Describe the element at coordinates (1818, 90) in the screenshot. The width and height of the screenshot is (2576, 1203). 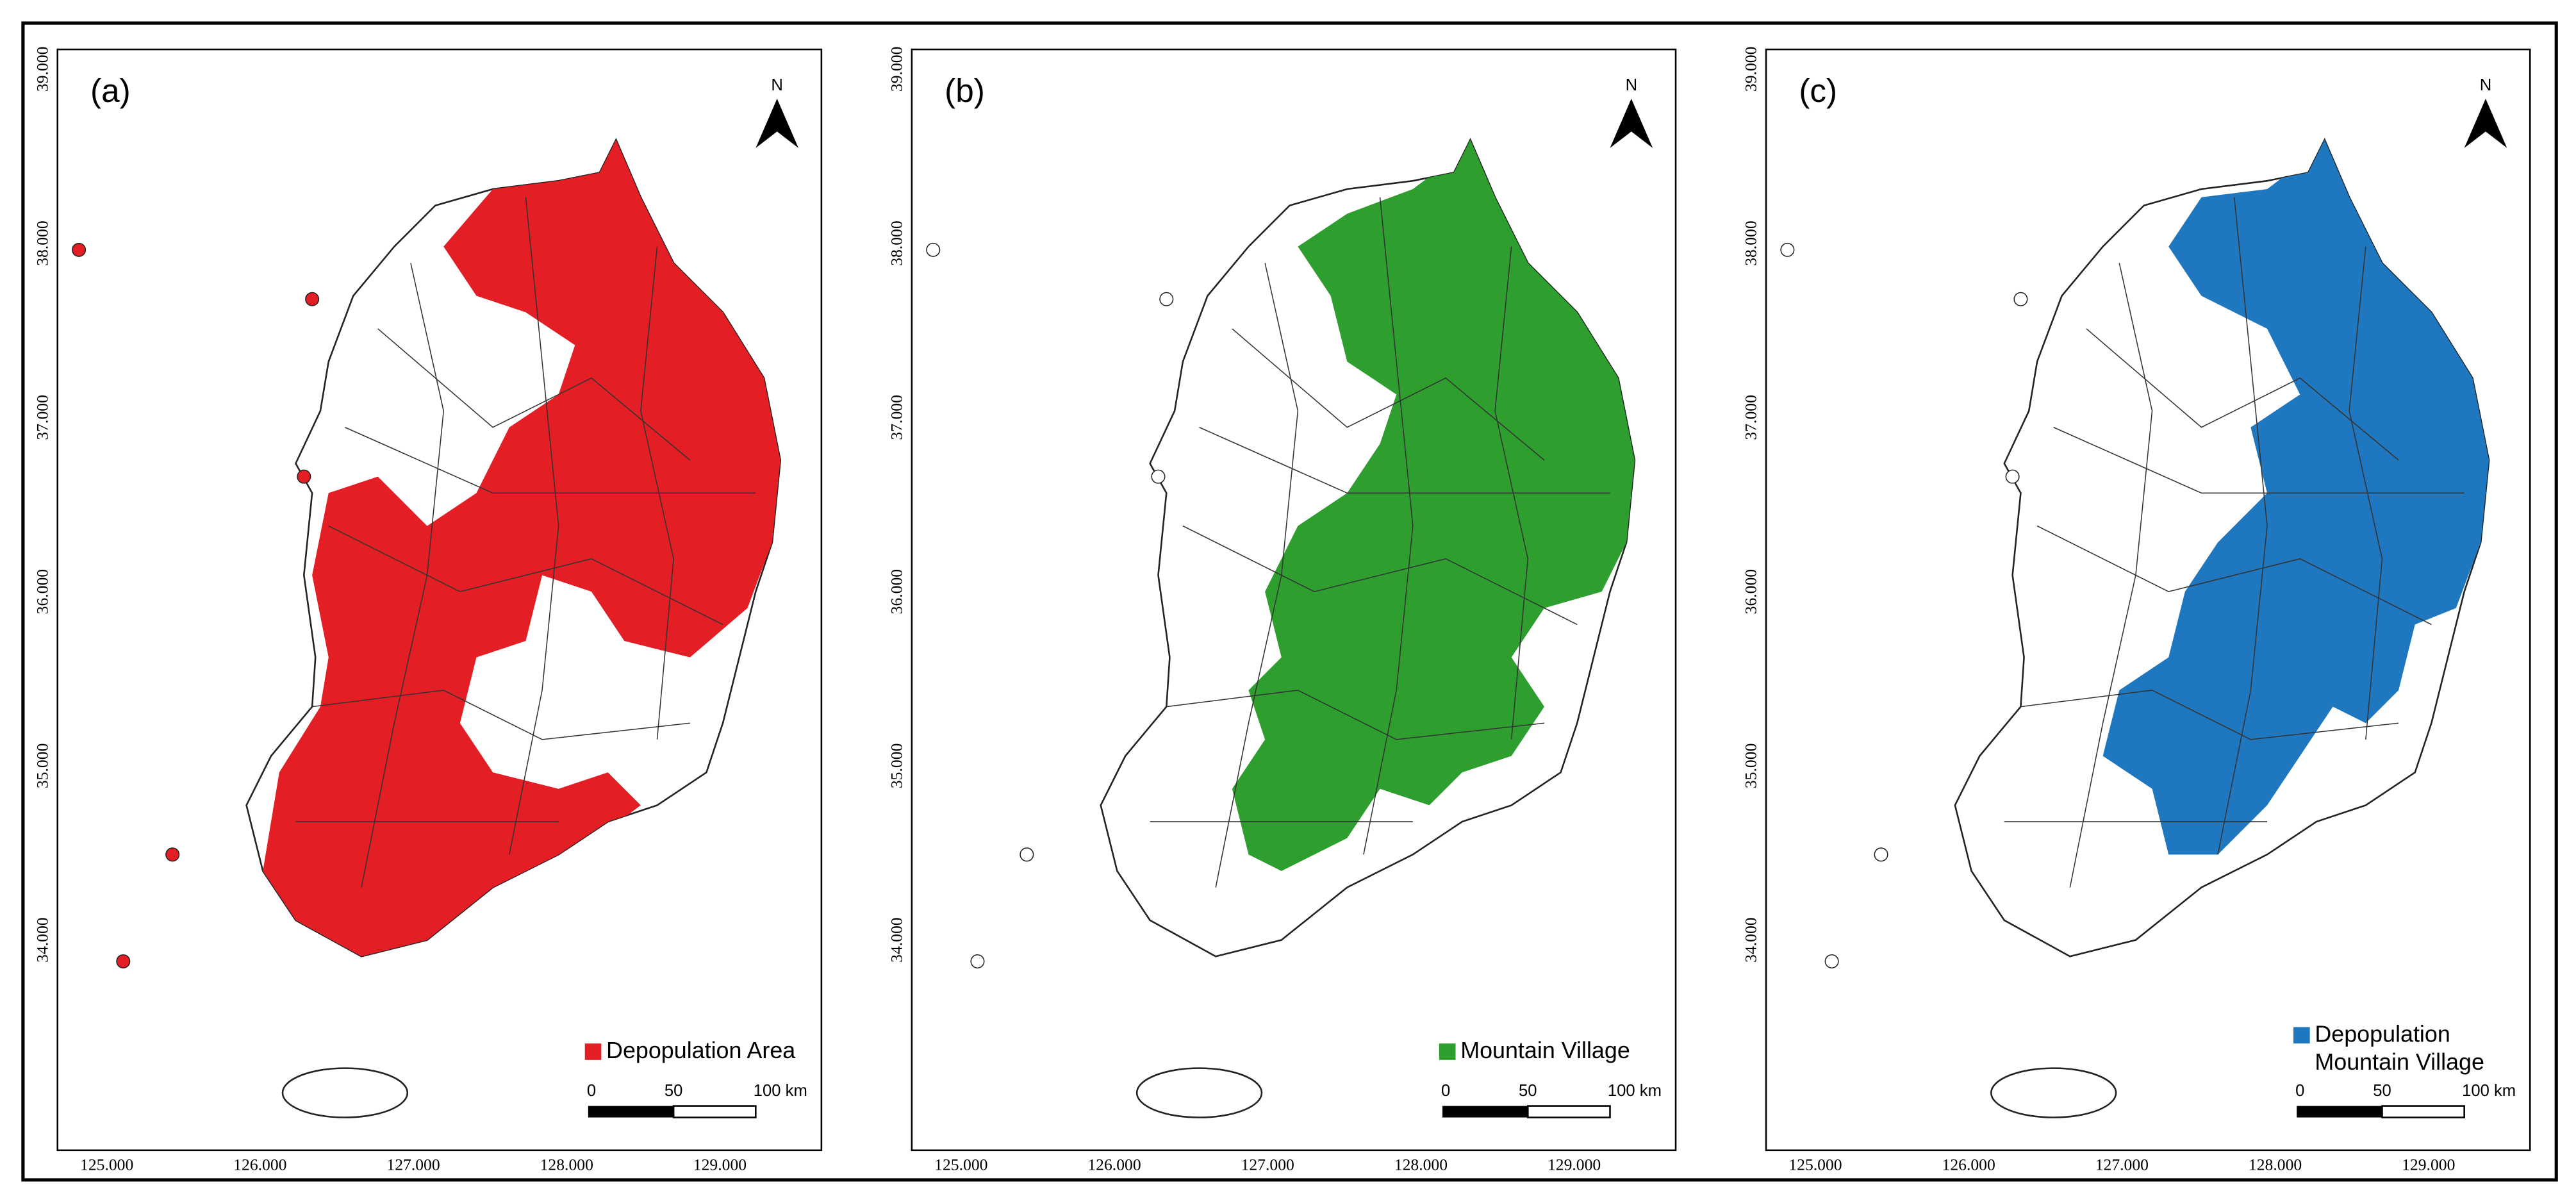
I see `panel-label: (c)` at that location.